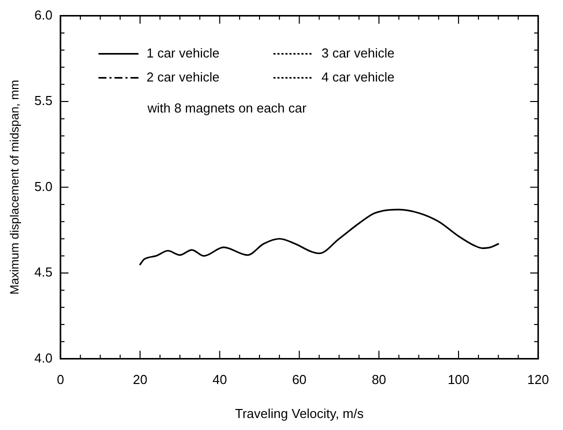  I want to click on legend-label: 1 car vehicle, so click(183, 52).